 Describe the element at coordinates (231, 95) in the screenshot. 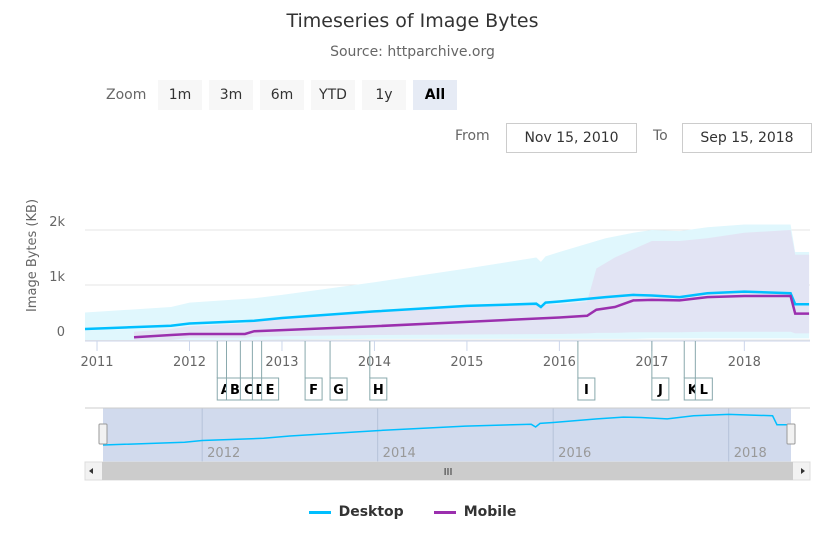

I see `zoom-3m-button: 3m` at that location.